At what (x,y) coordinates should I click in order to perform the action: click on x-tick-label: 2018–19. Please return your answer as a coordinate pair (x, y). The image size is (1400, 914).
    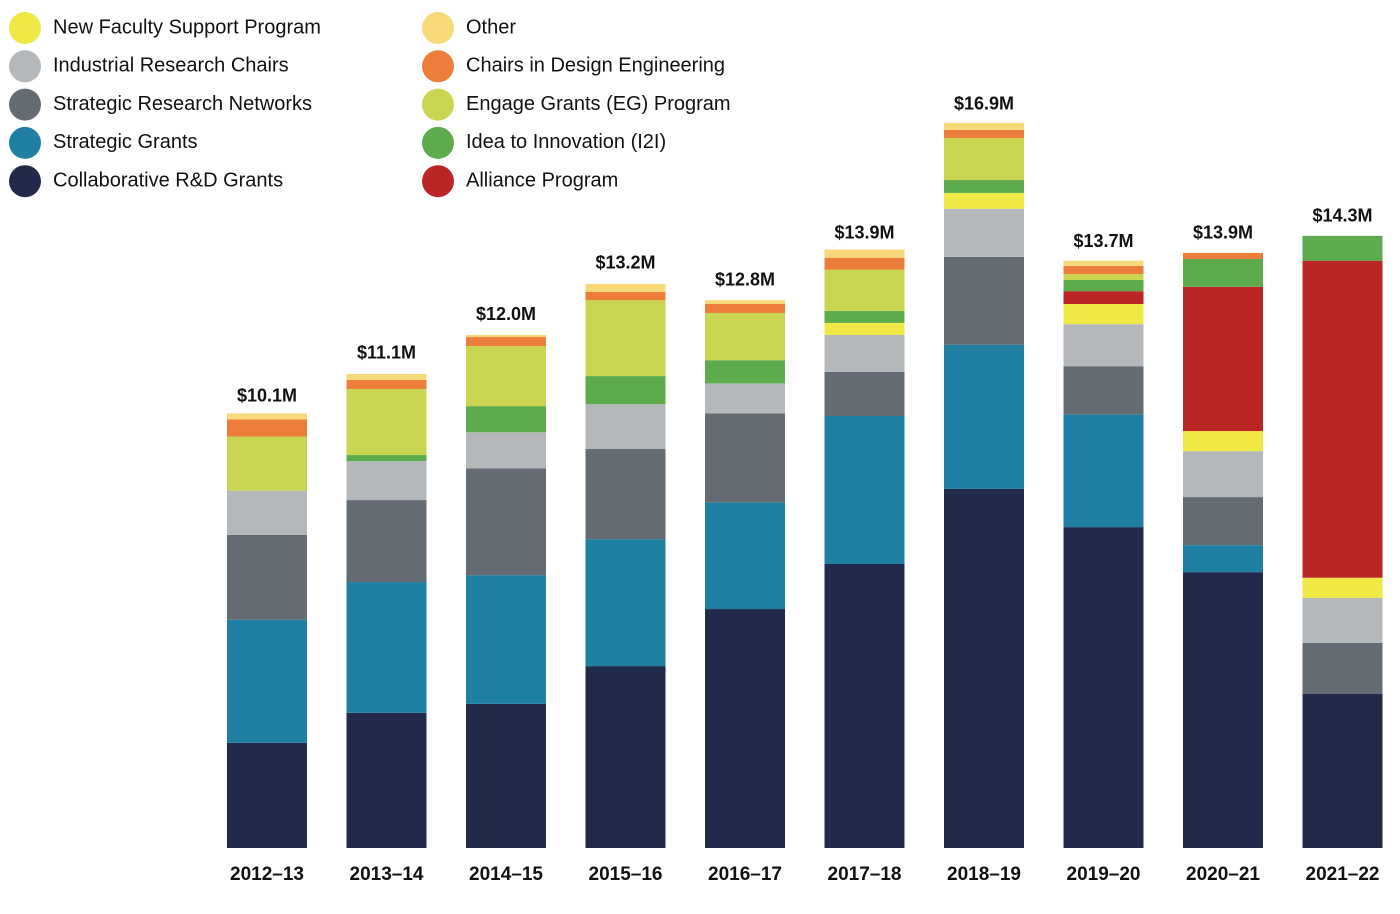
    Looking at the image, I should click on (984, 874).